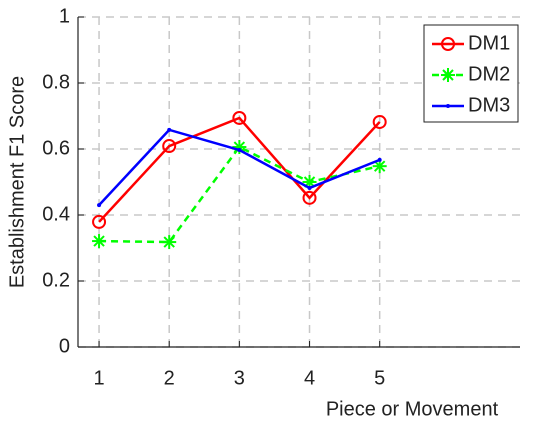 Image resolution: width=533 pixels, height=432 pixels. I want to click on x-tick-label: 2, so click(169, 378).